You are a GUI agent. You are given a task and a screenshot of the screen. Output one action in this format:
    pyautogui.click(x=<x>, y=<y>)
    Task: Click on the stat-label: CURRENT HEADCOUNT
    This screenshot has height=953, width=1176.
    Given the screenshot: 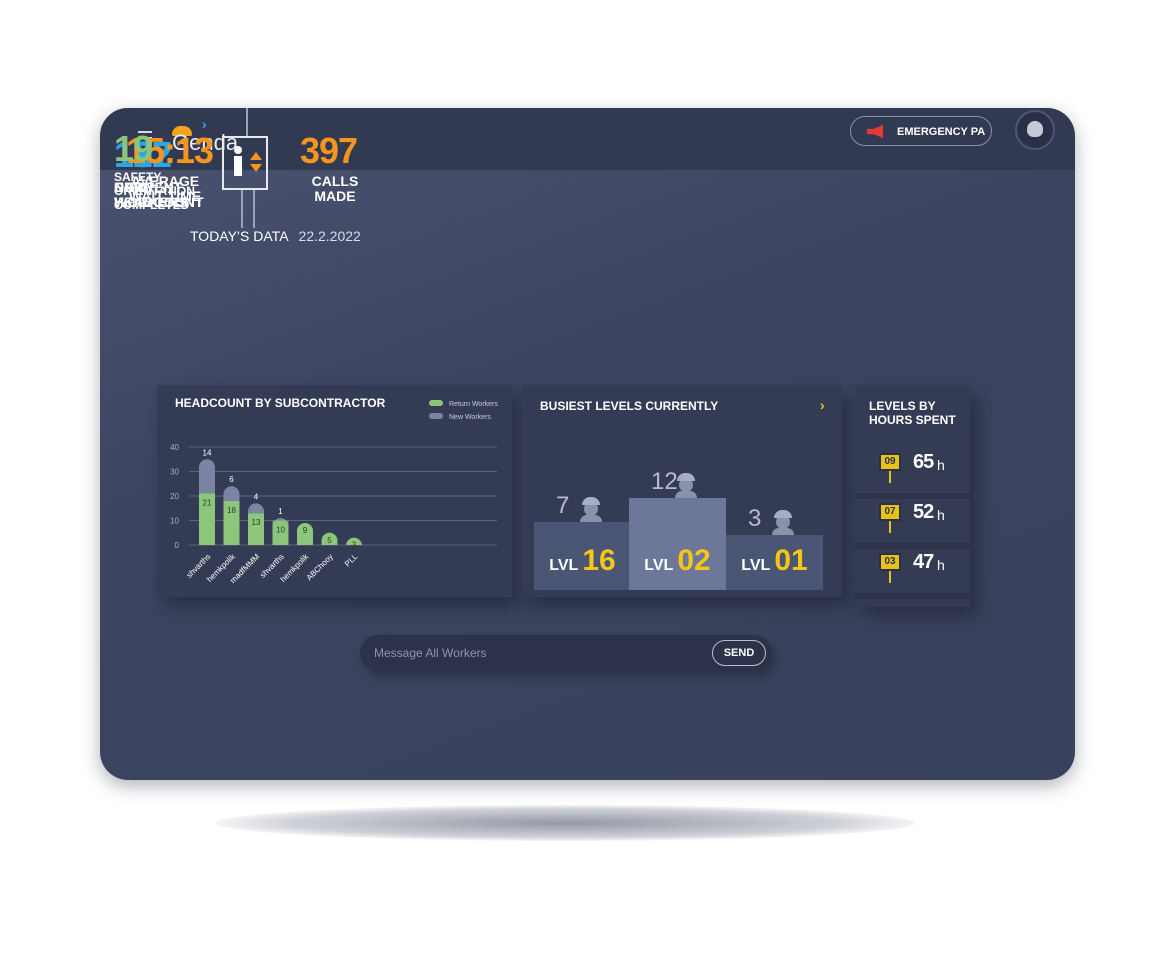 What is the action you would take?
    pyautogui.click(x=159, y=194)
    